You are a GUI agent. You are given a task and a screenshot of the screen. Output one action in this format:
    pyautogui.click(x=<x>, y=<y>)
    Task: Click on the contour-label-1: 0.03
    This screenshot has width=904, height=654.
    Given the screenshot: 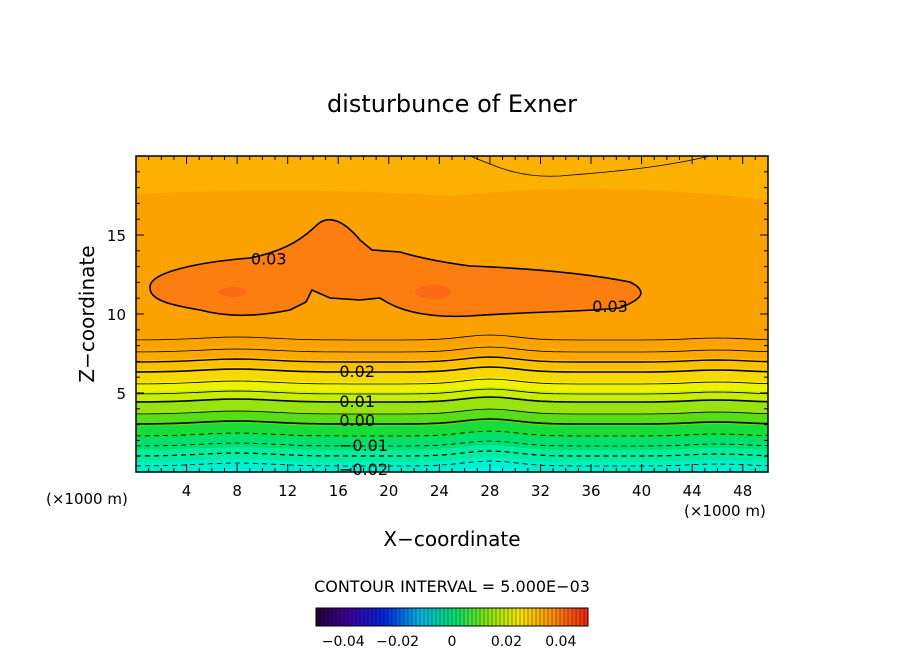 What is the action you would take?
    pyautogui.click(x=610, y=306)
    